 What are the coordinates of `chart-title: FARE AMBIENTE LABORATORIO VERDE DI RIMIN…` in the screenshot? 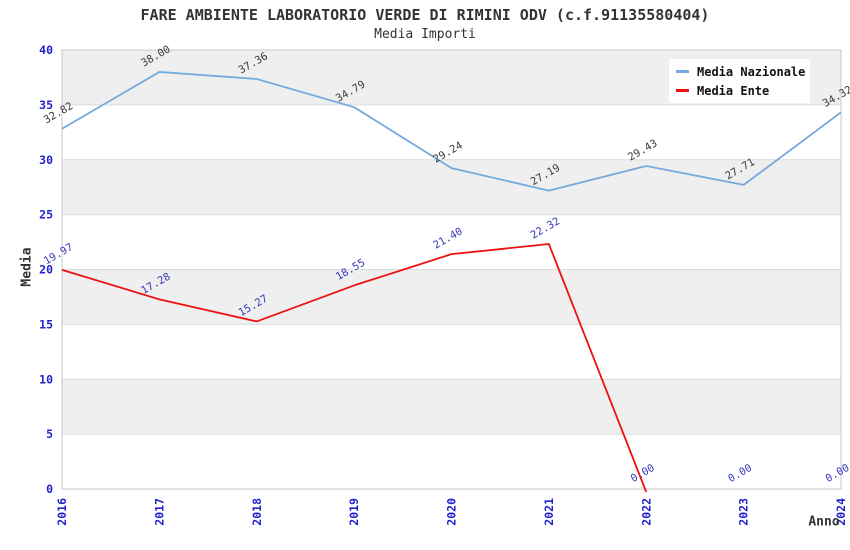 It's located at (425, 15).